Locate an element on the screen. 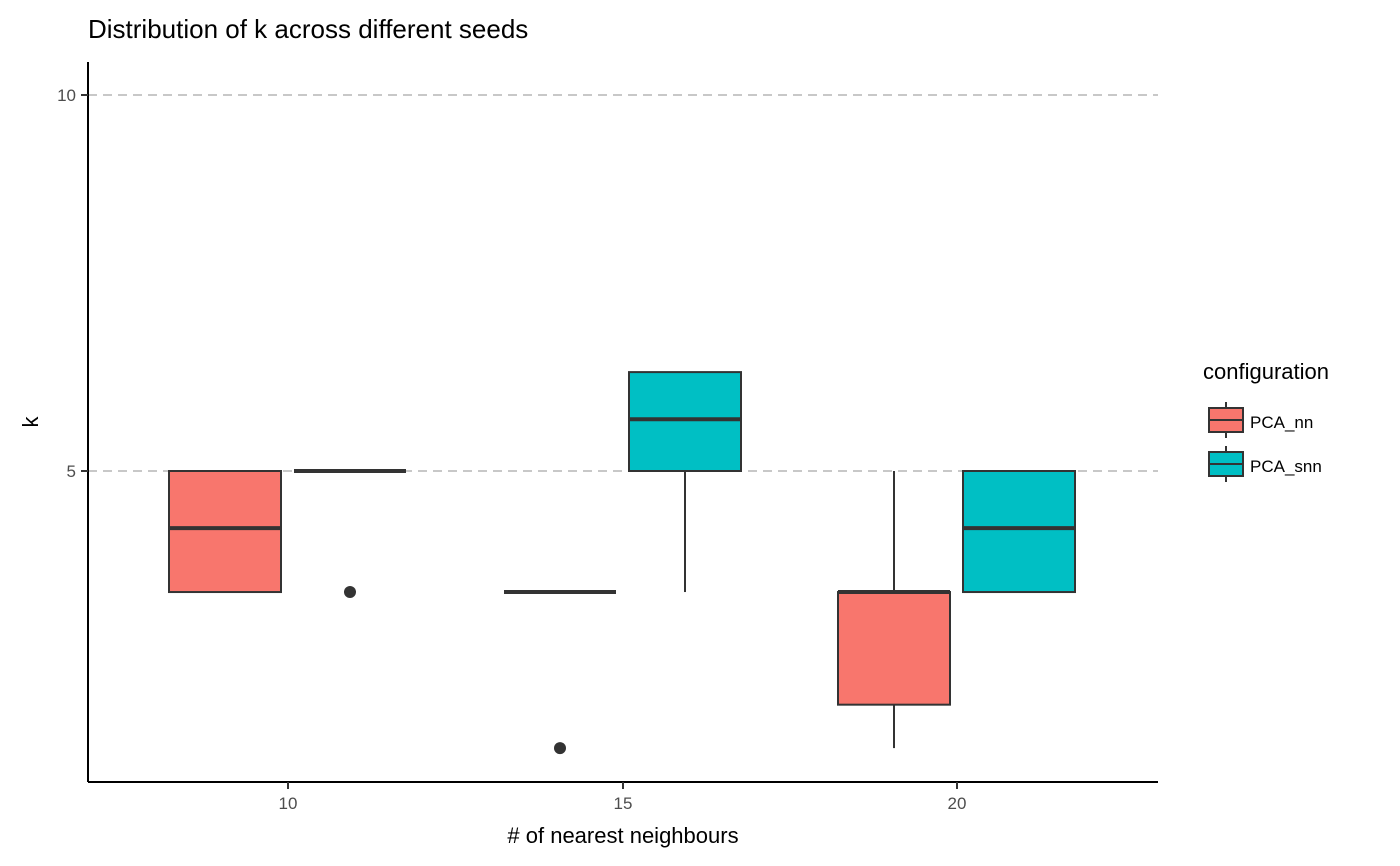 Image resolution: width=1400 pixels, height=866 pixels. x-tick-label: 15 is located at coordinates (623, 803).